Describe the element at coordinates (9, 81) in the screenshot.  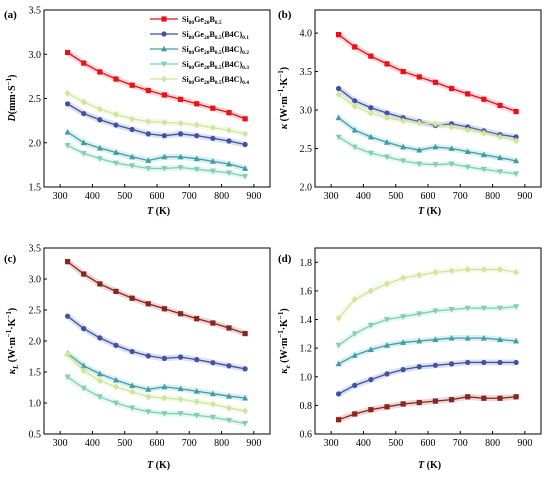
I see `panel-a-ylabel-sup: −1` at that location.